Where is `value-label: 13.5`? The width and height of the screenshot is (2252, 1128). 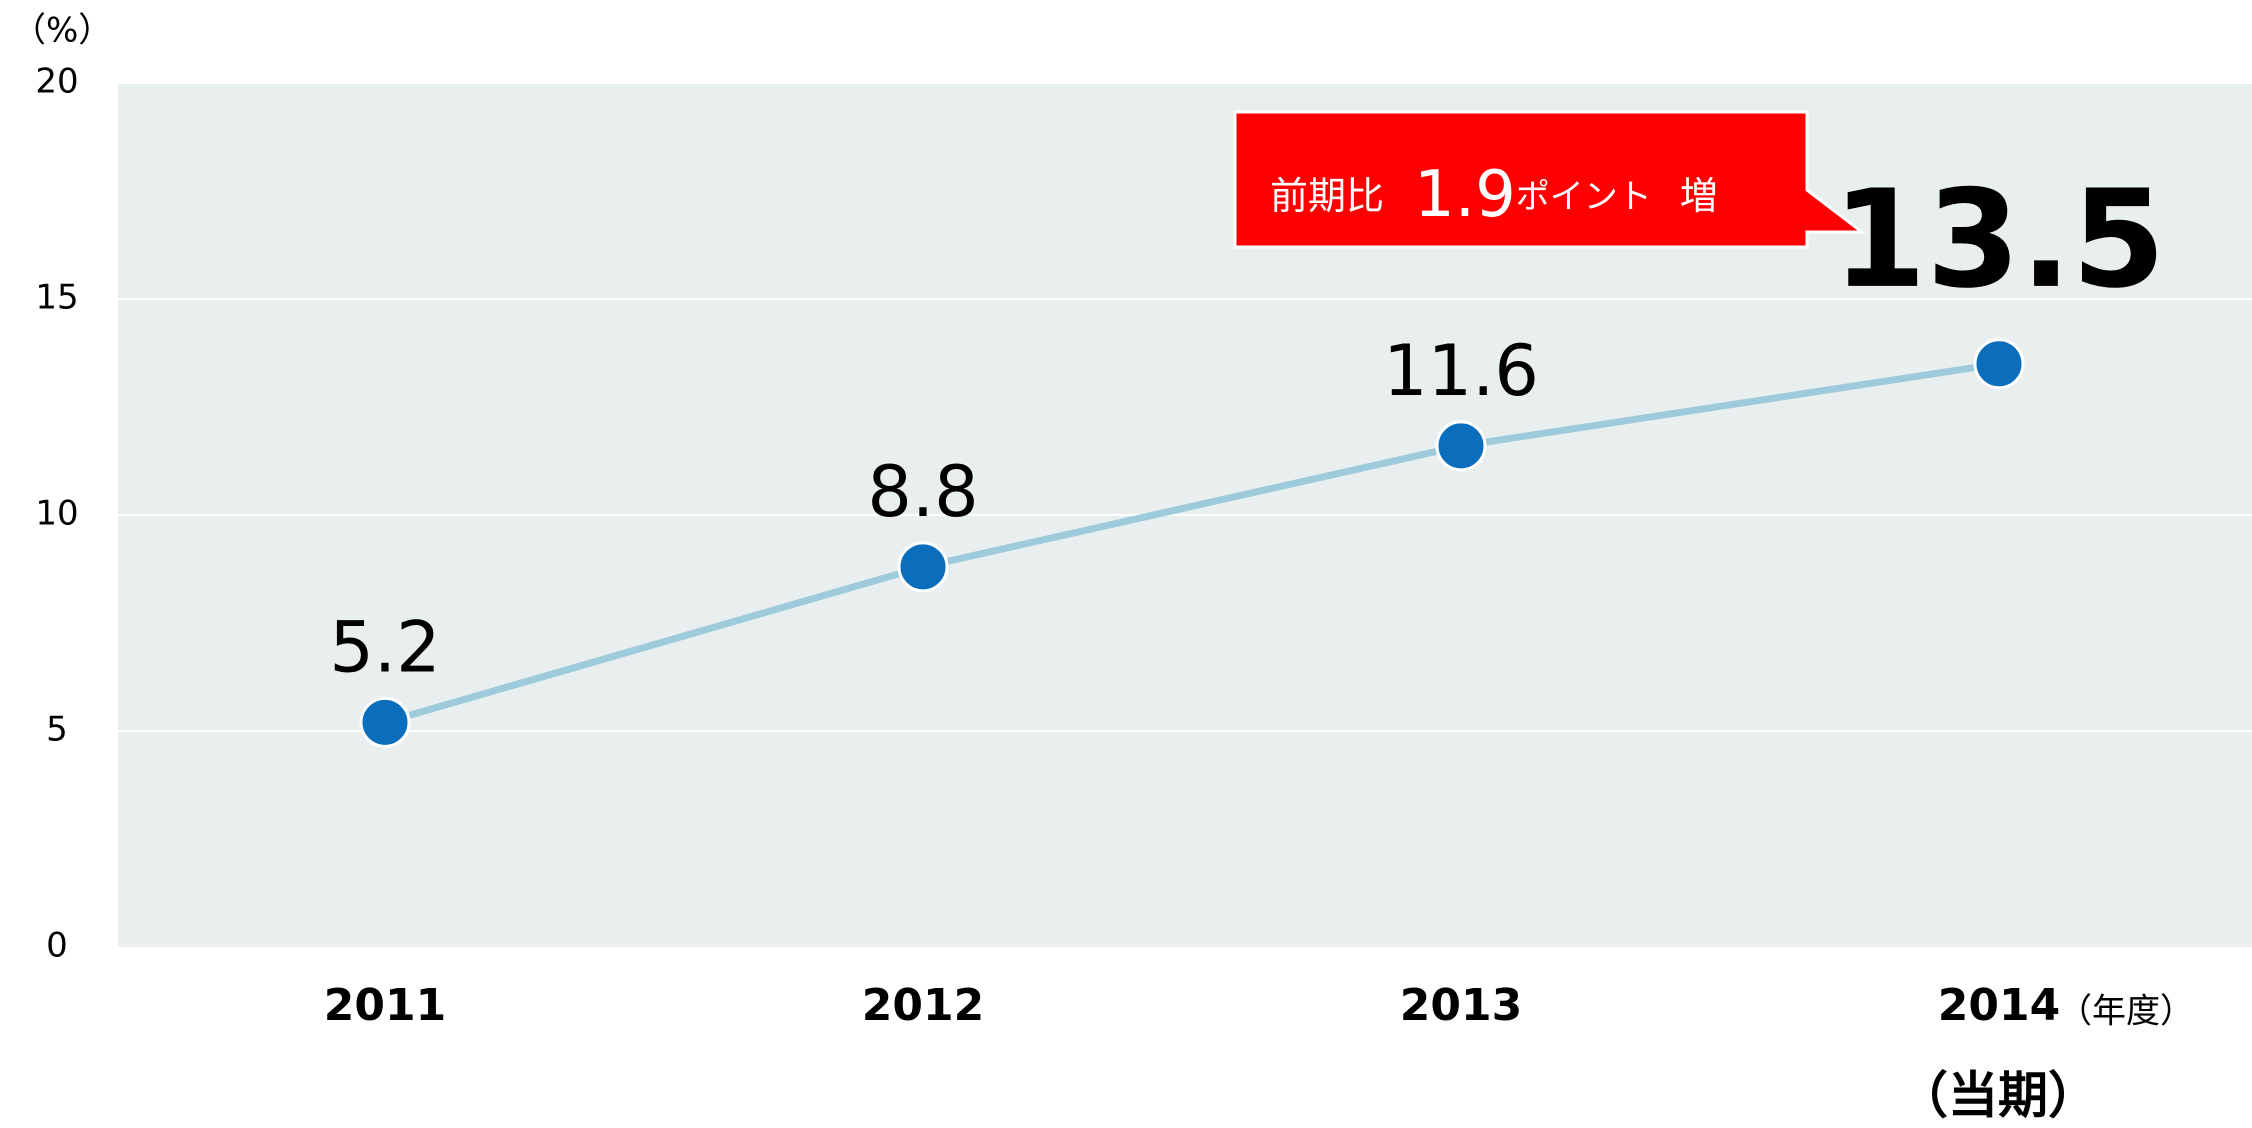 value-label: 13.5 is located at coordinates (1998, 239).